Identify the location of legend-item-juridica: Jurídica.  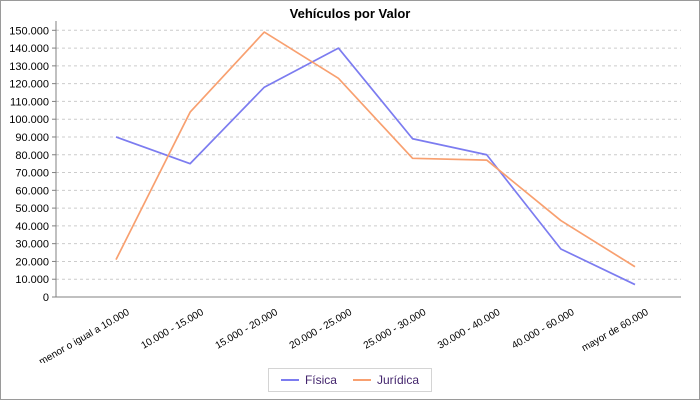
(386, 380).